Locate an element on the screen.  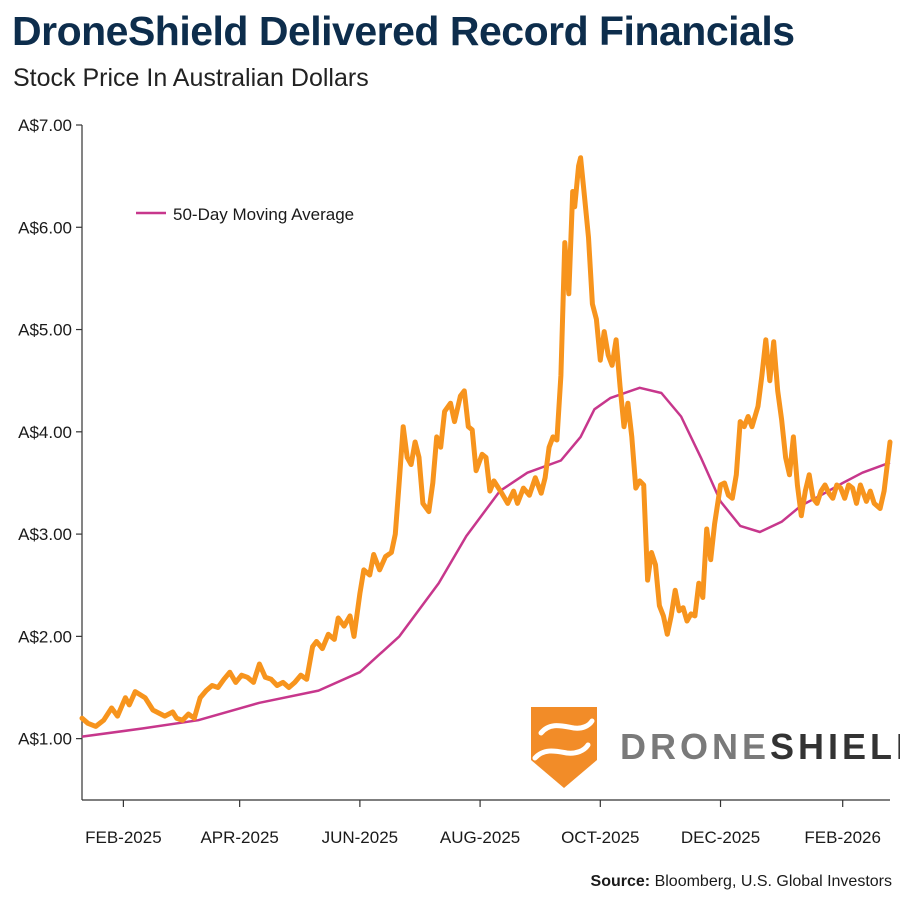
logo-wordmark: DRONESHIELD is located at coordinates (760, 746).